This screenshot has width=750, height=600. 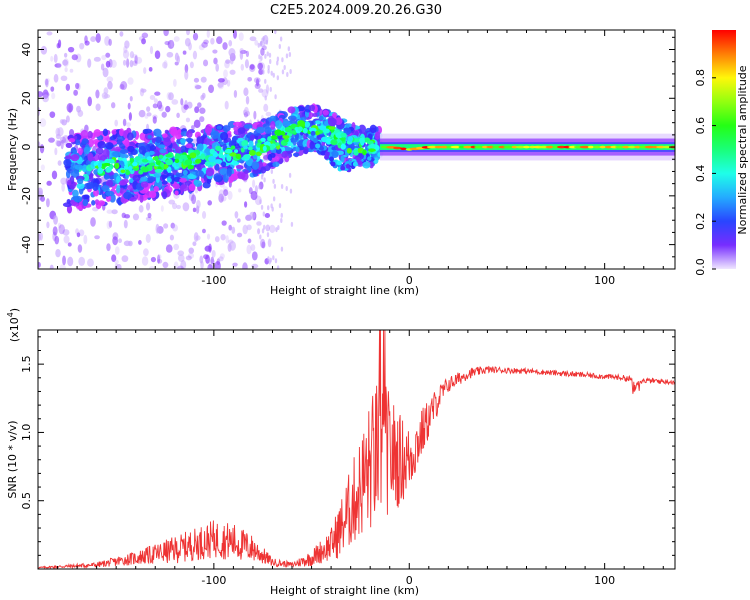 I want to click on y-axis-title: SNR (10 * v/v), so click(x=12, y=459).